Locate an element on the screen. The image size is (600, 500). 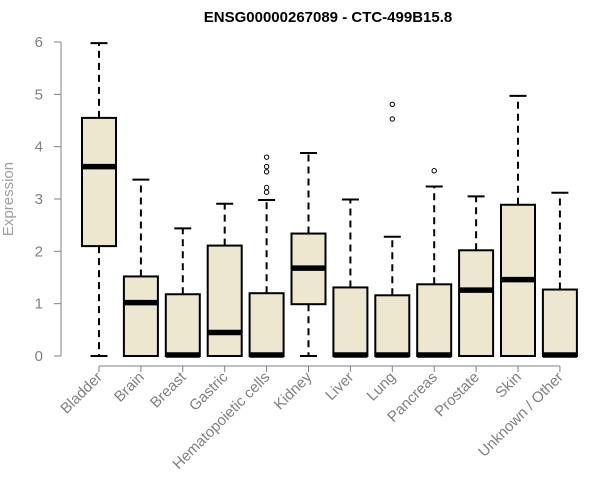
box-prostate is located at coordinates (476, 276).